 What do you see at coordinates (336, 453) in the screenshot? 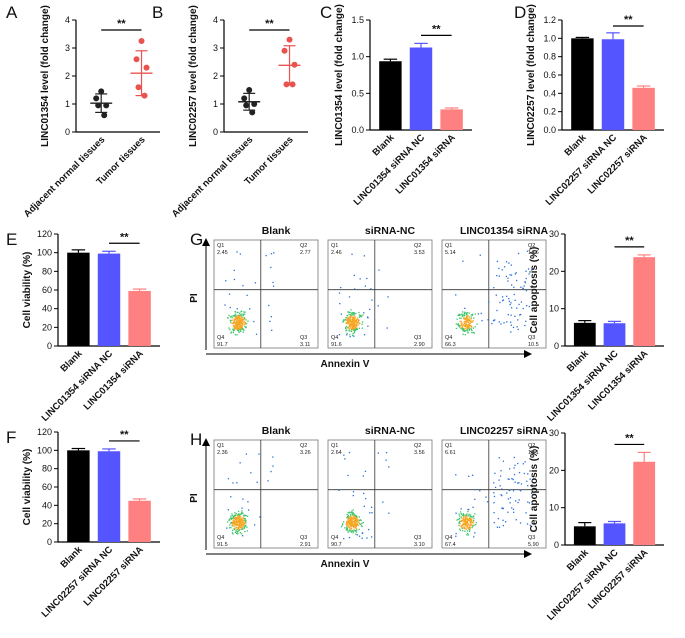
I see `quadrant-value-q1: 2.64` at bounding box center [336, 453].